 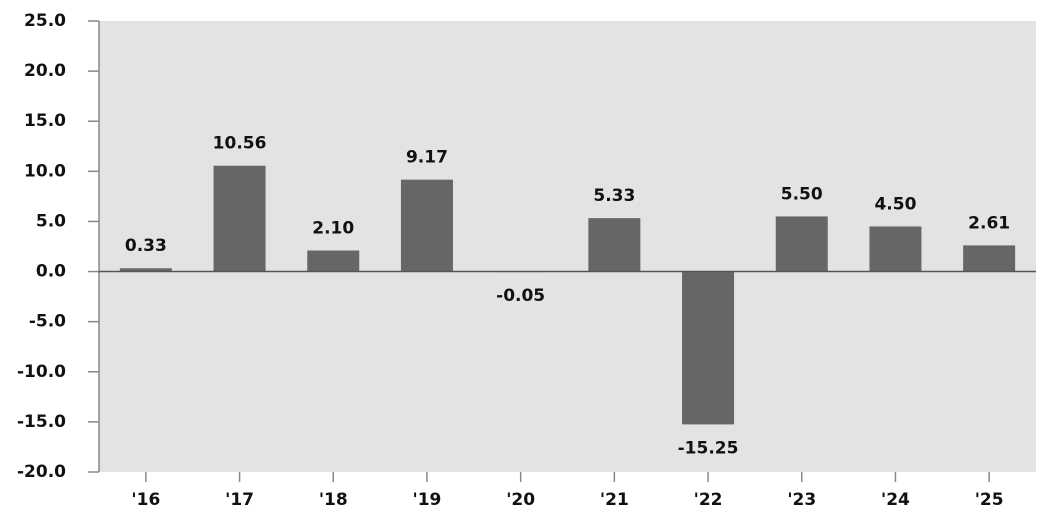 I want to click on x-tick-label: '25, so click(x=989, y=500).